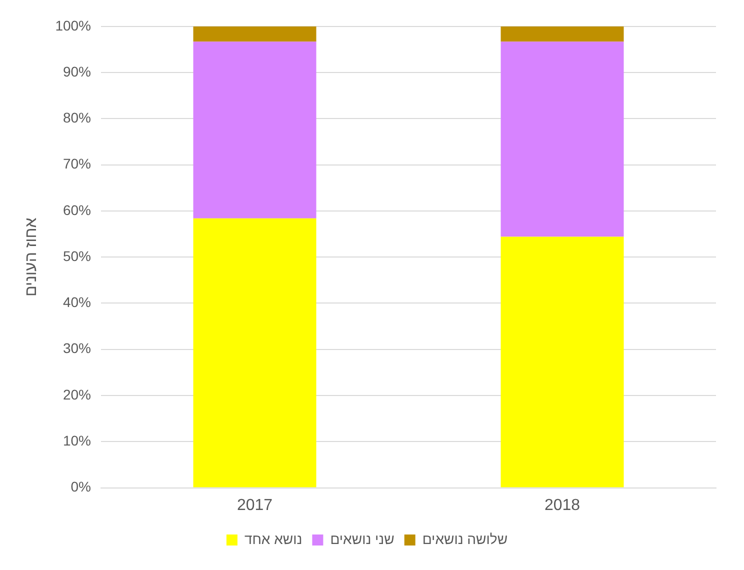 The height and width of the screenshot is (570, 744). Describe the element at coordinates (562, 505) in the screenshot. I see `x-tick-label: 2018` at that location.